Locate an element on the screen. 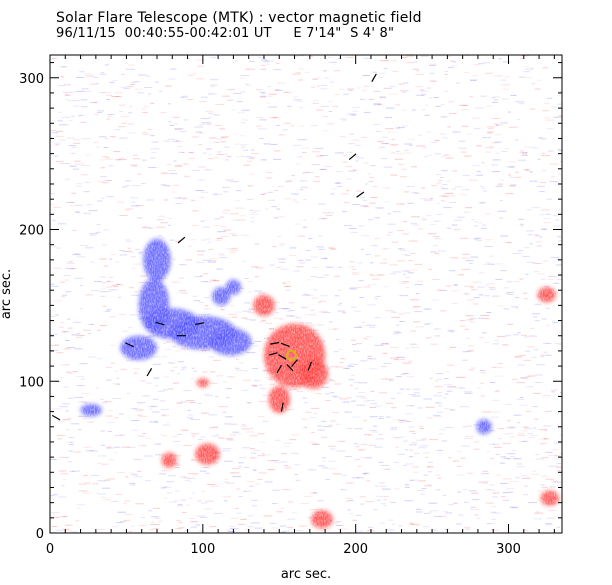 Image resolution: width=612 pixels, height=585 pixels. x-tick-label: 300 is located at coordinates (508, 549).